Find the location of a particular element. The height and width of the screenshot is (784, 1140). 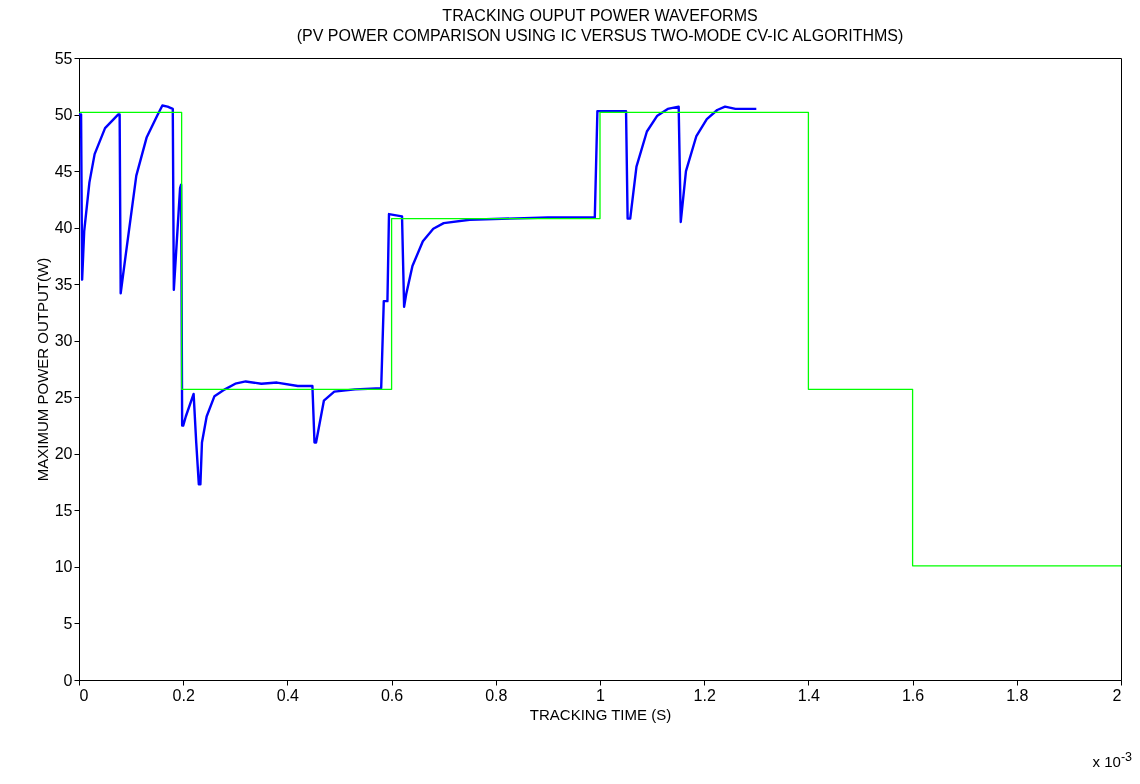

text: x 10$^{-3}$ is located at coordinates (1112, 760).